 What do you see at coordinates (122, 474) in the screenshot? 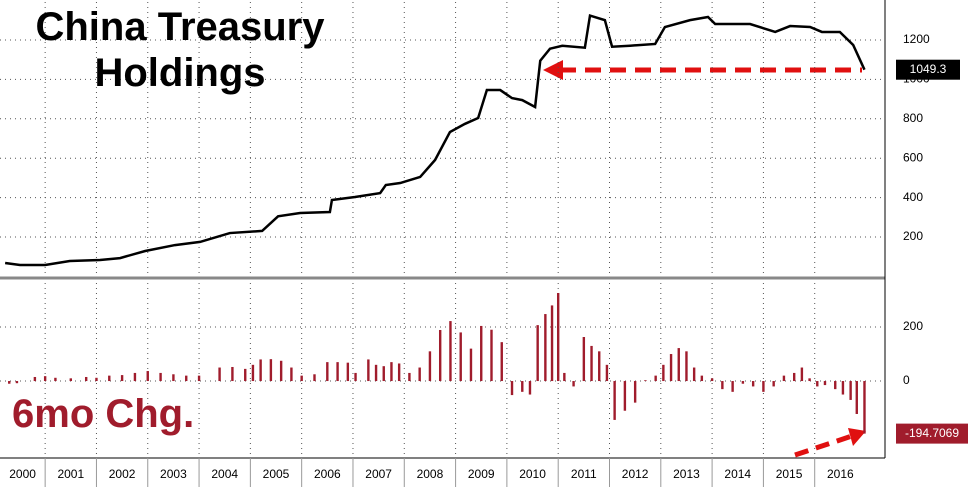
I see `x-tick-label: 2002` at bounding box center [122, 474].